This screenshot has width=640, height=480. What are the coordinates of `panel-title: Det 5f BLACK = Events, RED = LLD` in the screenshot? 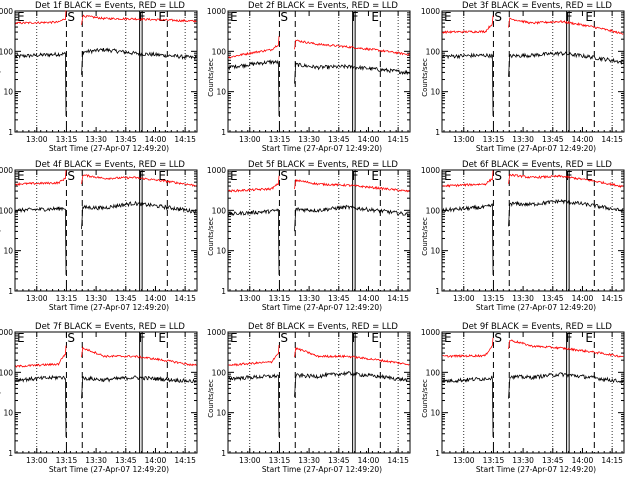 It's located at (323, 165).